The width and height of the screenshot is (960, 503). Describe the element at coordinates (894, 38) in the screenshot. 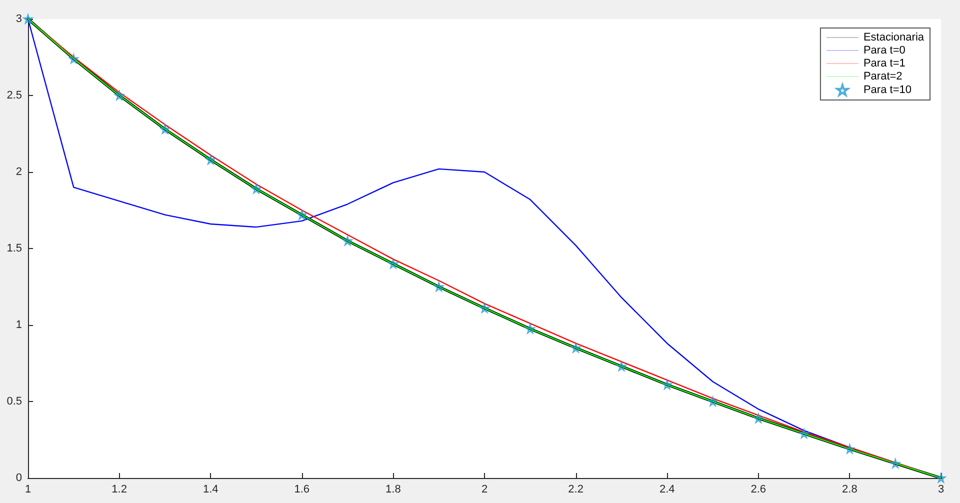

I see `legend-label: Estacionaria` at that location.